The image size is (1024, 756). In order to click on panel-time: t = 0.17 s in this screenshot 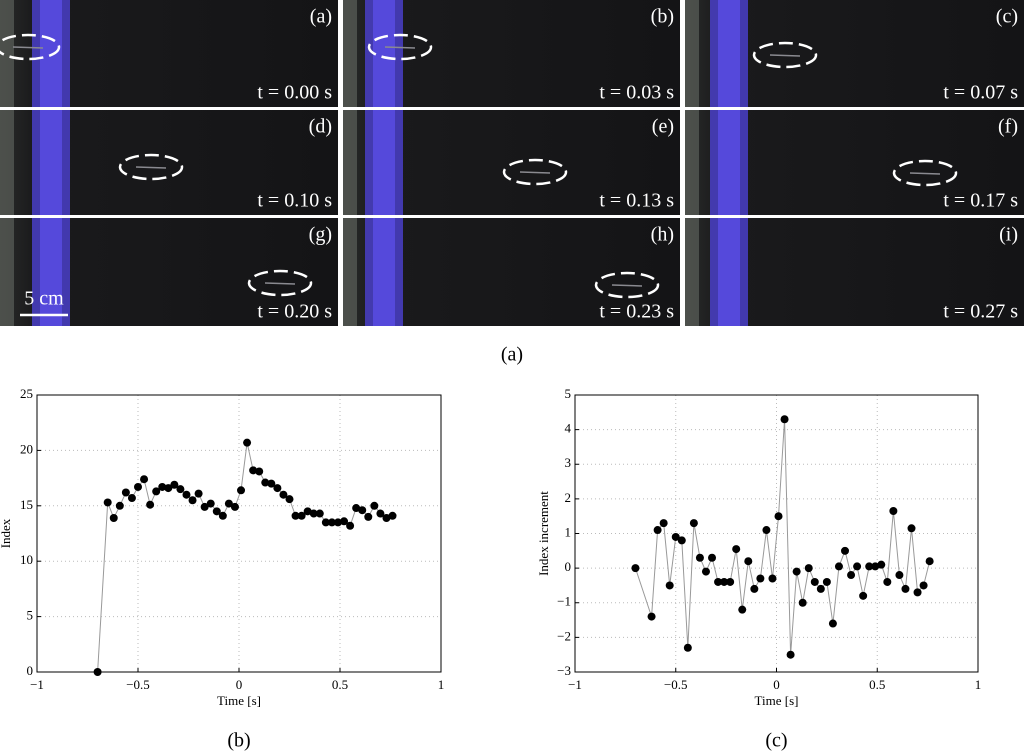, I will do `click(980, 201)`.